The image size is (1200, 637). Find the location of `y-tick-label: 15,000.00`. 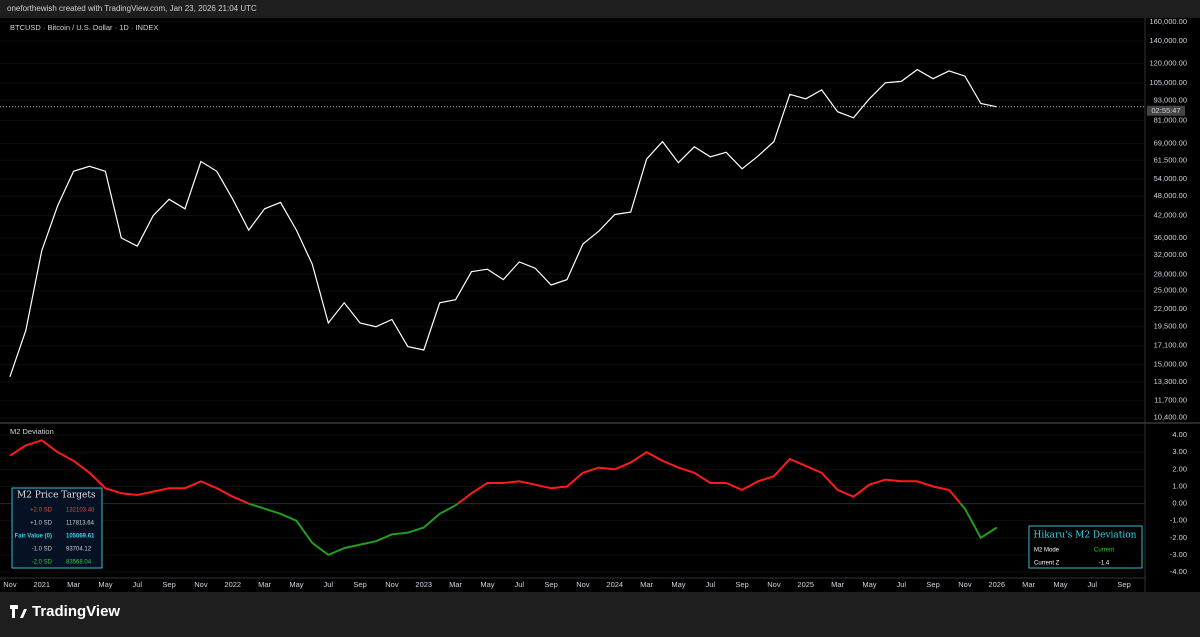

y-tick-label: 15,000.00 is located at coordinates (1170, 364).